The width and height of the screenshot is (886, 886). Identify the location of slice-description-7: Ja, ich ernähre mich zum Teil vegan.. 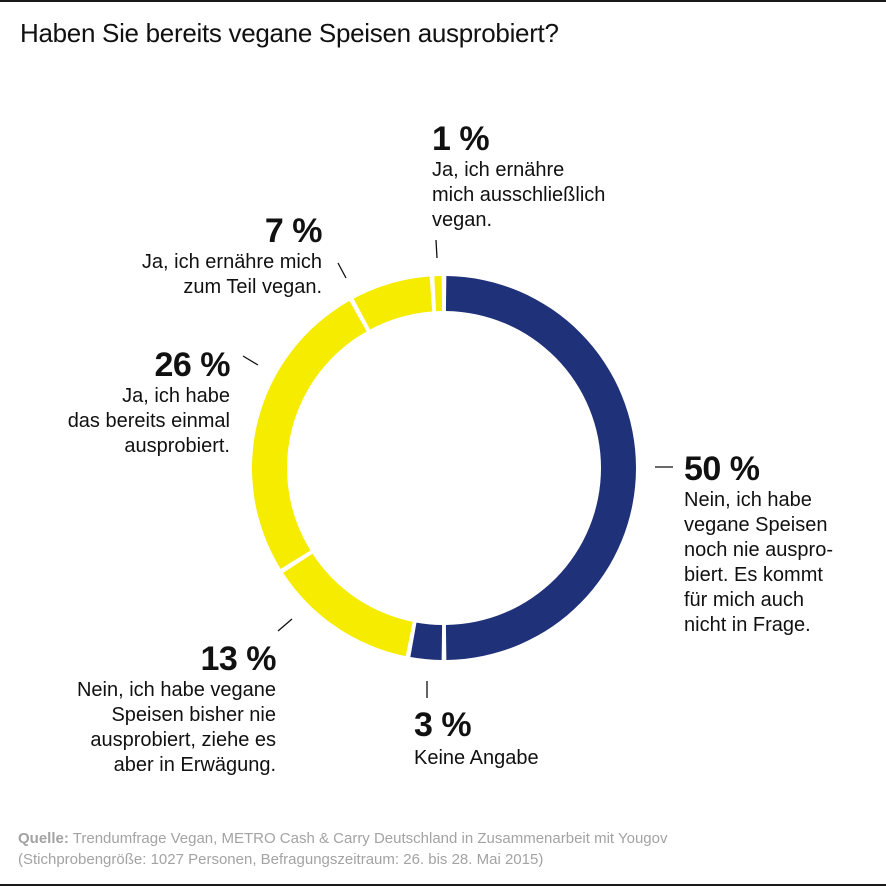
(231, 274).